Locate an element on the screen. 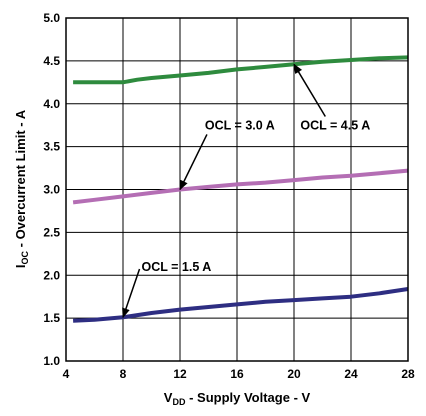 The image size is (426, 416). x-tick-label: 16 is located at coordinates (237, 374).